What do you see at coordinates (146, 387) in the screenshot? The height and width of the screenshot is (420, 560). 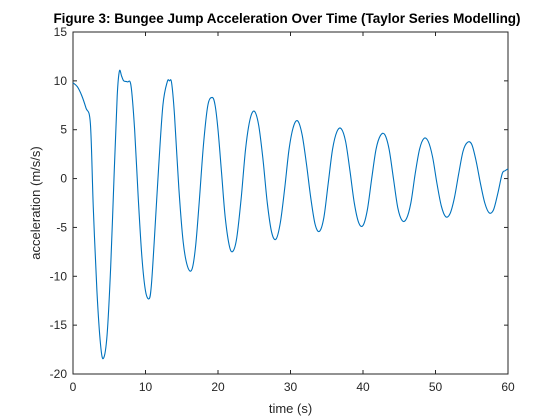 I see `x-tick-label: 10` at bounding box center [146, 387].